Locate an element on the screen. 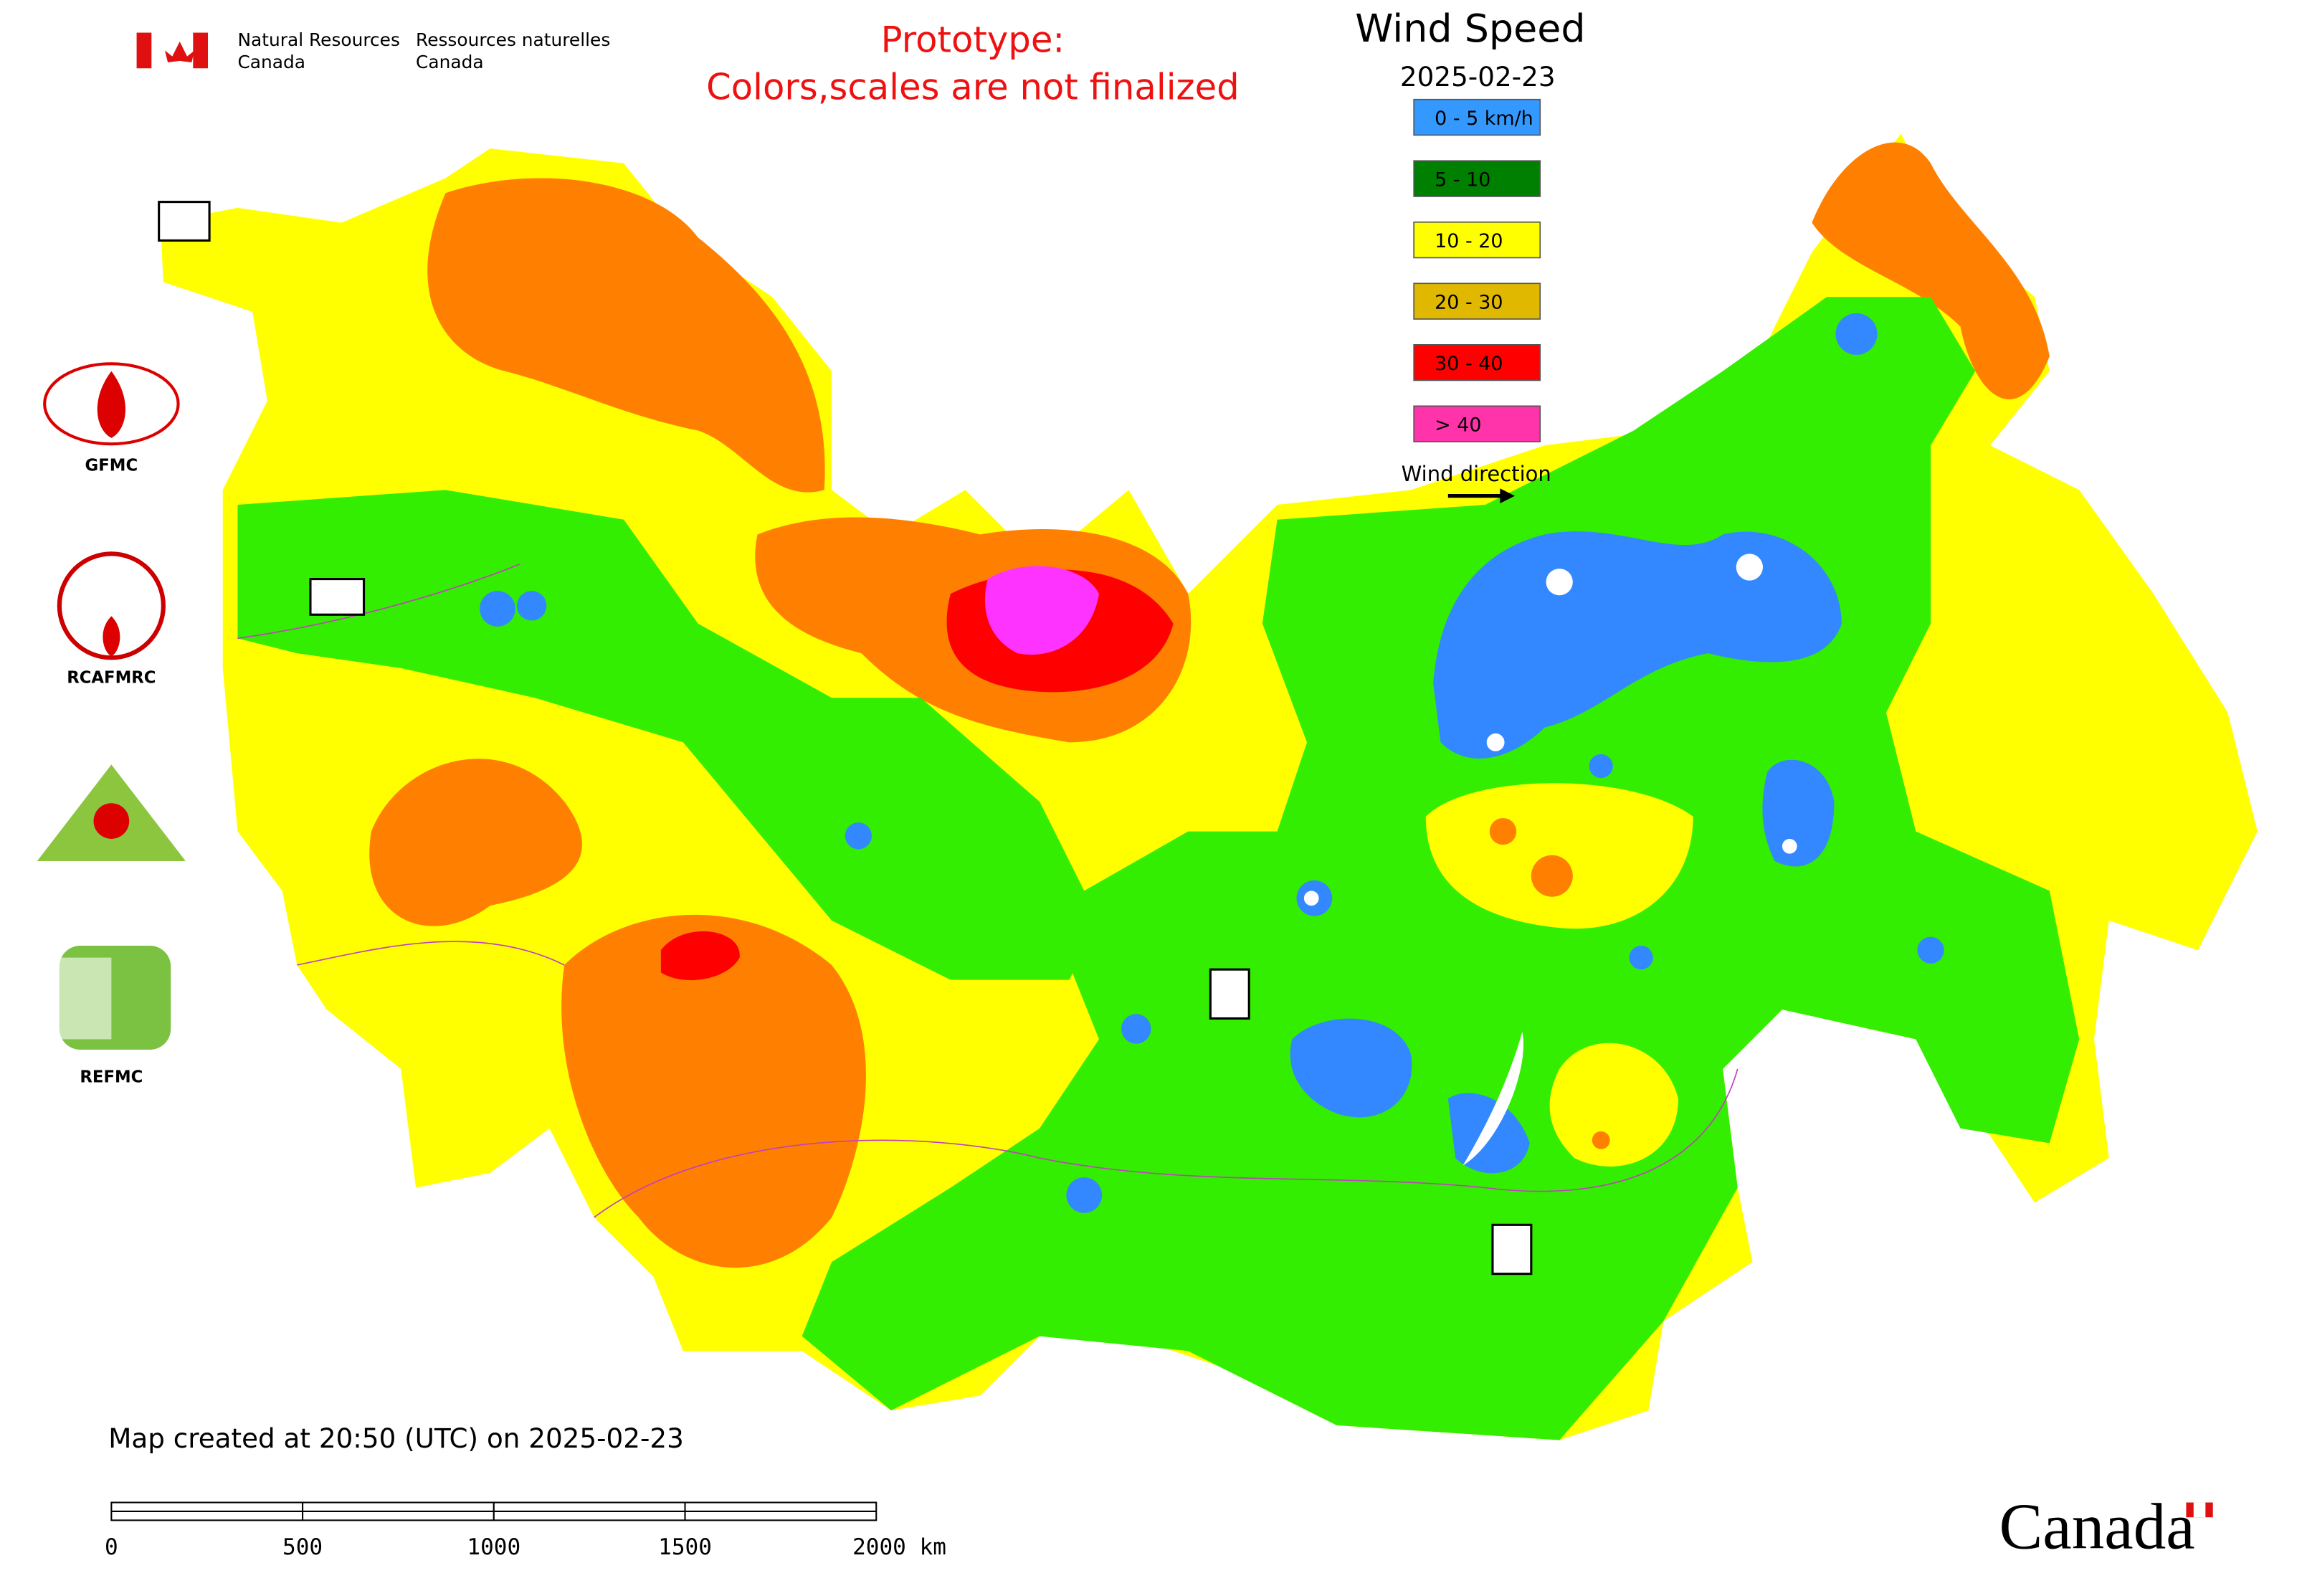  legend-label: 0 - 5 km/h is located at coordinates (1484, 119).